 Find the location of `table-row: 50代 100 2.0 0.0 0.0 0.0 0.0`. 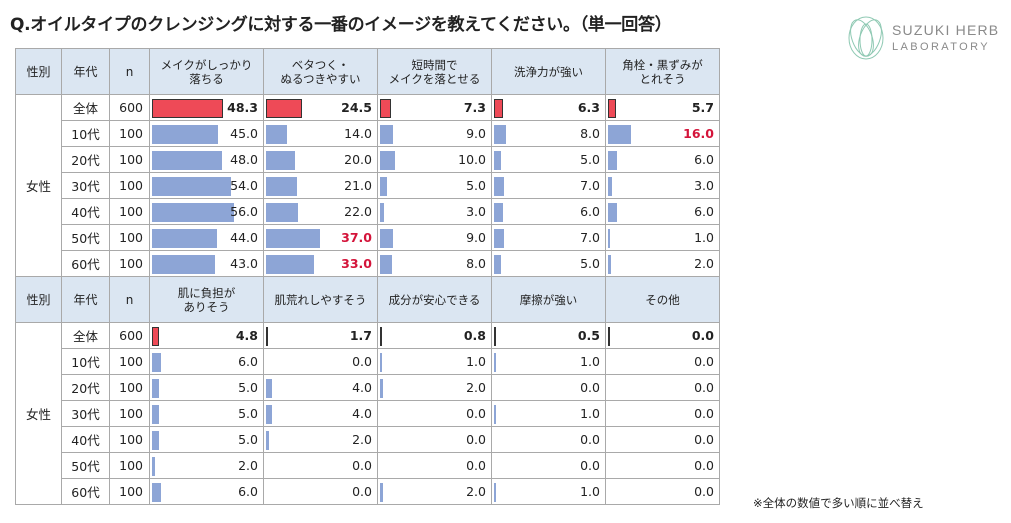

table-row: 50代 100 2.0 0.0 0.0 0.0 0.0 is located at coordinates (368, 465).